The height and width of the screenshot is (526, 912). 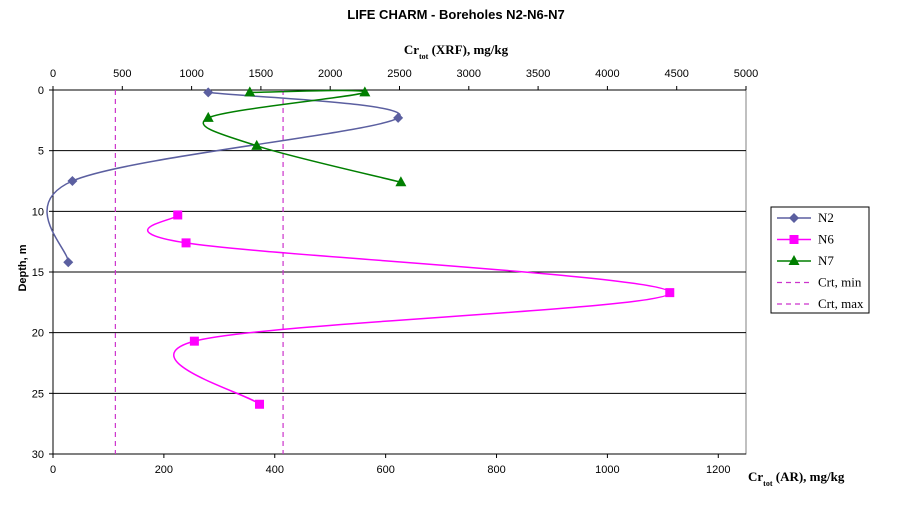 I want to click on top-tick-label: 3500, so click(x=538, y=74).